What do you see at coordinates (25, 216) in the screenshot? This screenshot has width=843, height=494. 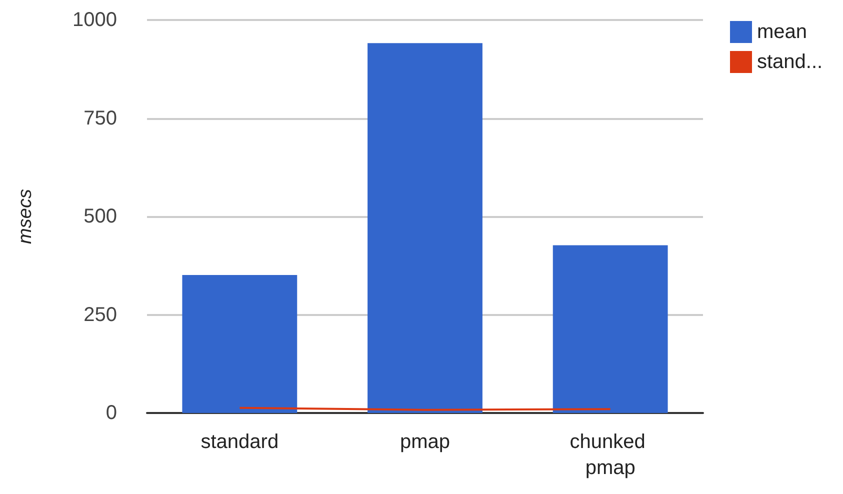 I see `y-axis-title: msecs` at bounding box center [25, 216].